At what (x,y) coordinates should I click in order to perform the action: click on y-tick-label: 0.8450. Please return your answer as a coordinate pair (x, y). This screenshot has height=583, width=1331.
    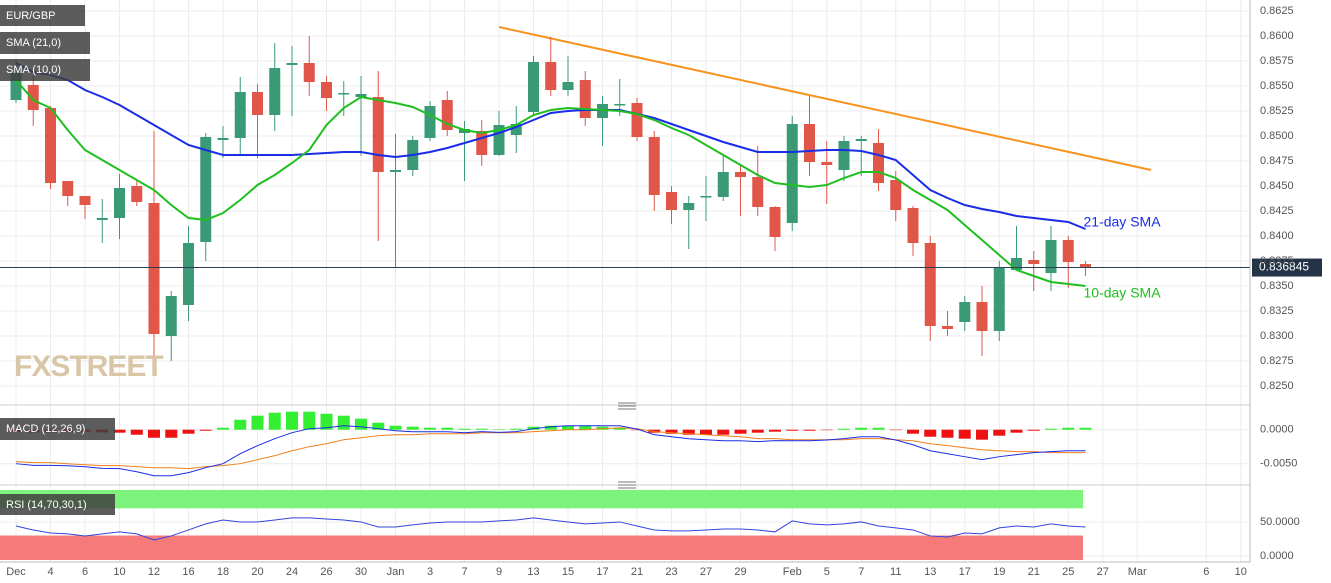
    Looking at the image, I should click on (1277, 186).